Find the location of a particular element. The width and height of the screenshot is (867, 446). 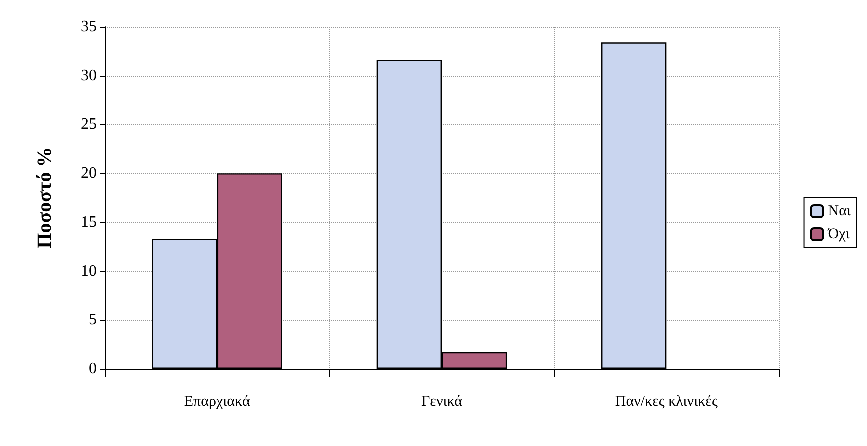

legend-label: Όχι is located at coordinates (838, 234).